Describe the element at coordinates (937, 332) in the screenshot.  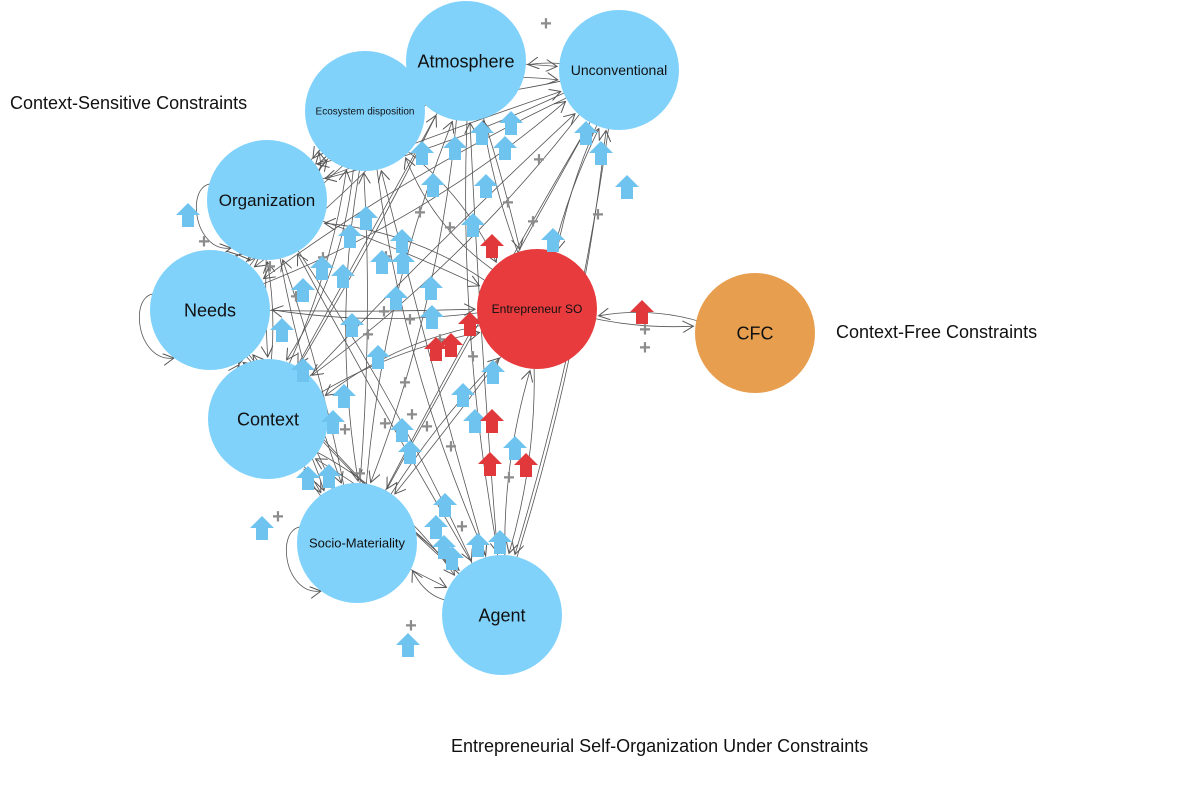
I see `context-free-label: Context-Free Constraints` at that location.